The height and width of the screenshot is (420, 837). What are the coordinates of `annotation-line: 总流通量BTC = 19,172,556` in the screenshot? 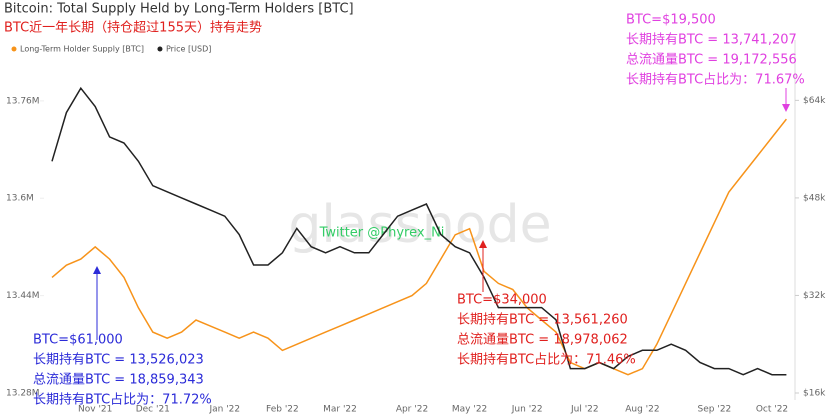 It's located at (711, 60).